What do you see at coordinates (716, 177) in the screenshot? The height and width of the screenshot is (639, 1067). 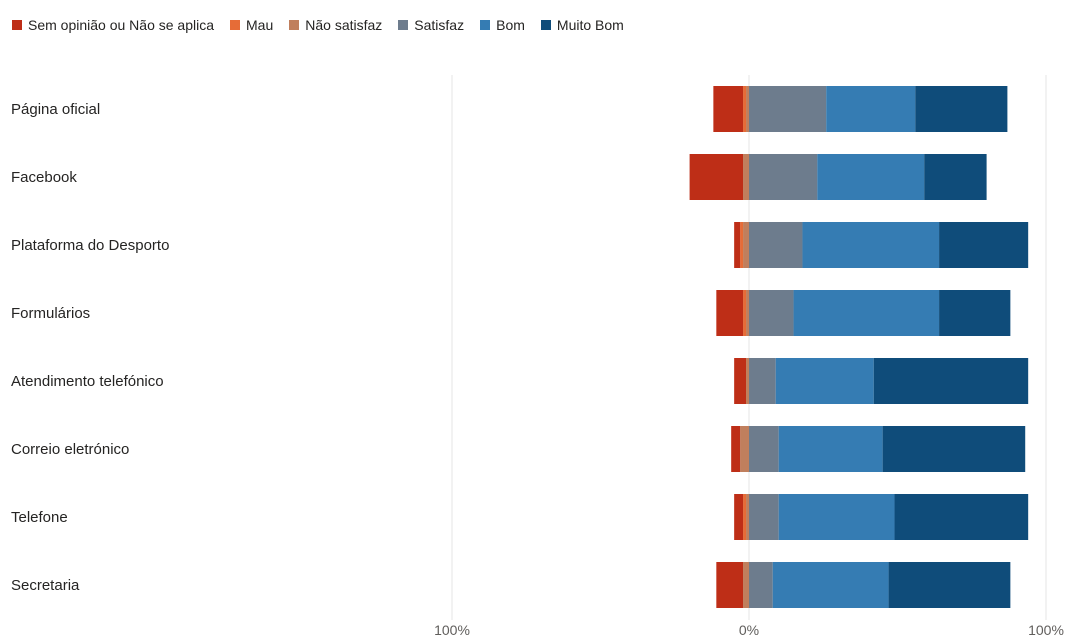 I see `bar-facebook-sem-opiniao-ou-nao-se-aplica` at bounding box center [716, 177].